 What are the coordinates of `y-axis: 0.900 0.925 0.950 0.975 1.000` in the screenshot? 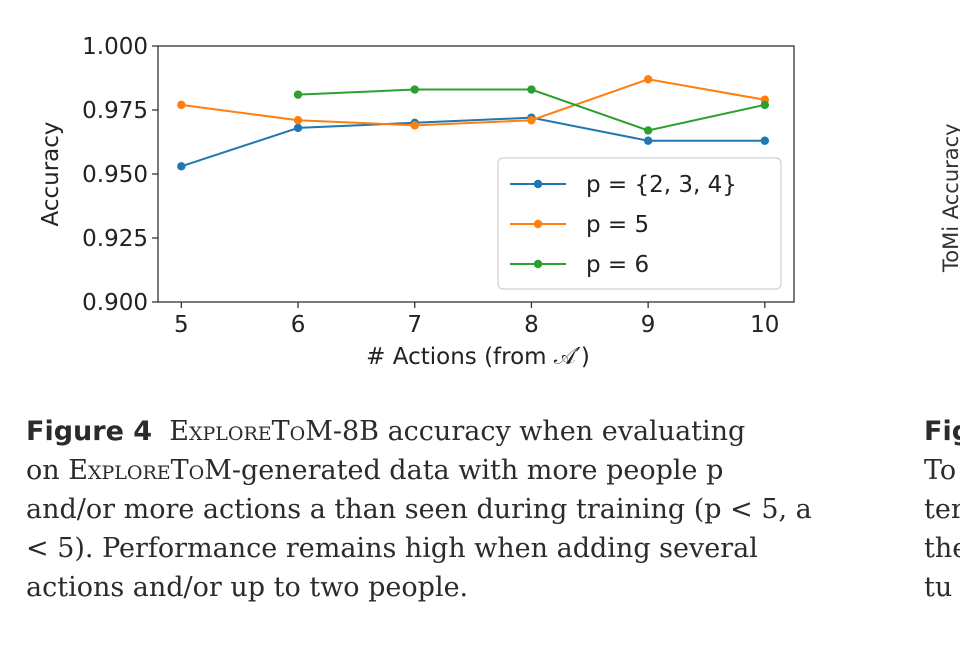 It's located at (120, 175).